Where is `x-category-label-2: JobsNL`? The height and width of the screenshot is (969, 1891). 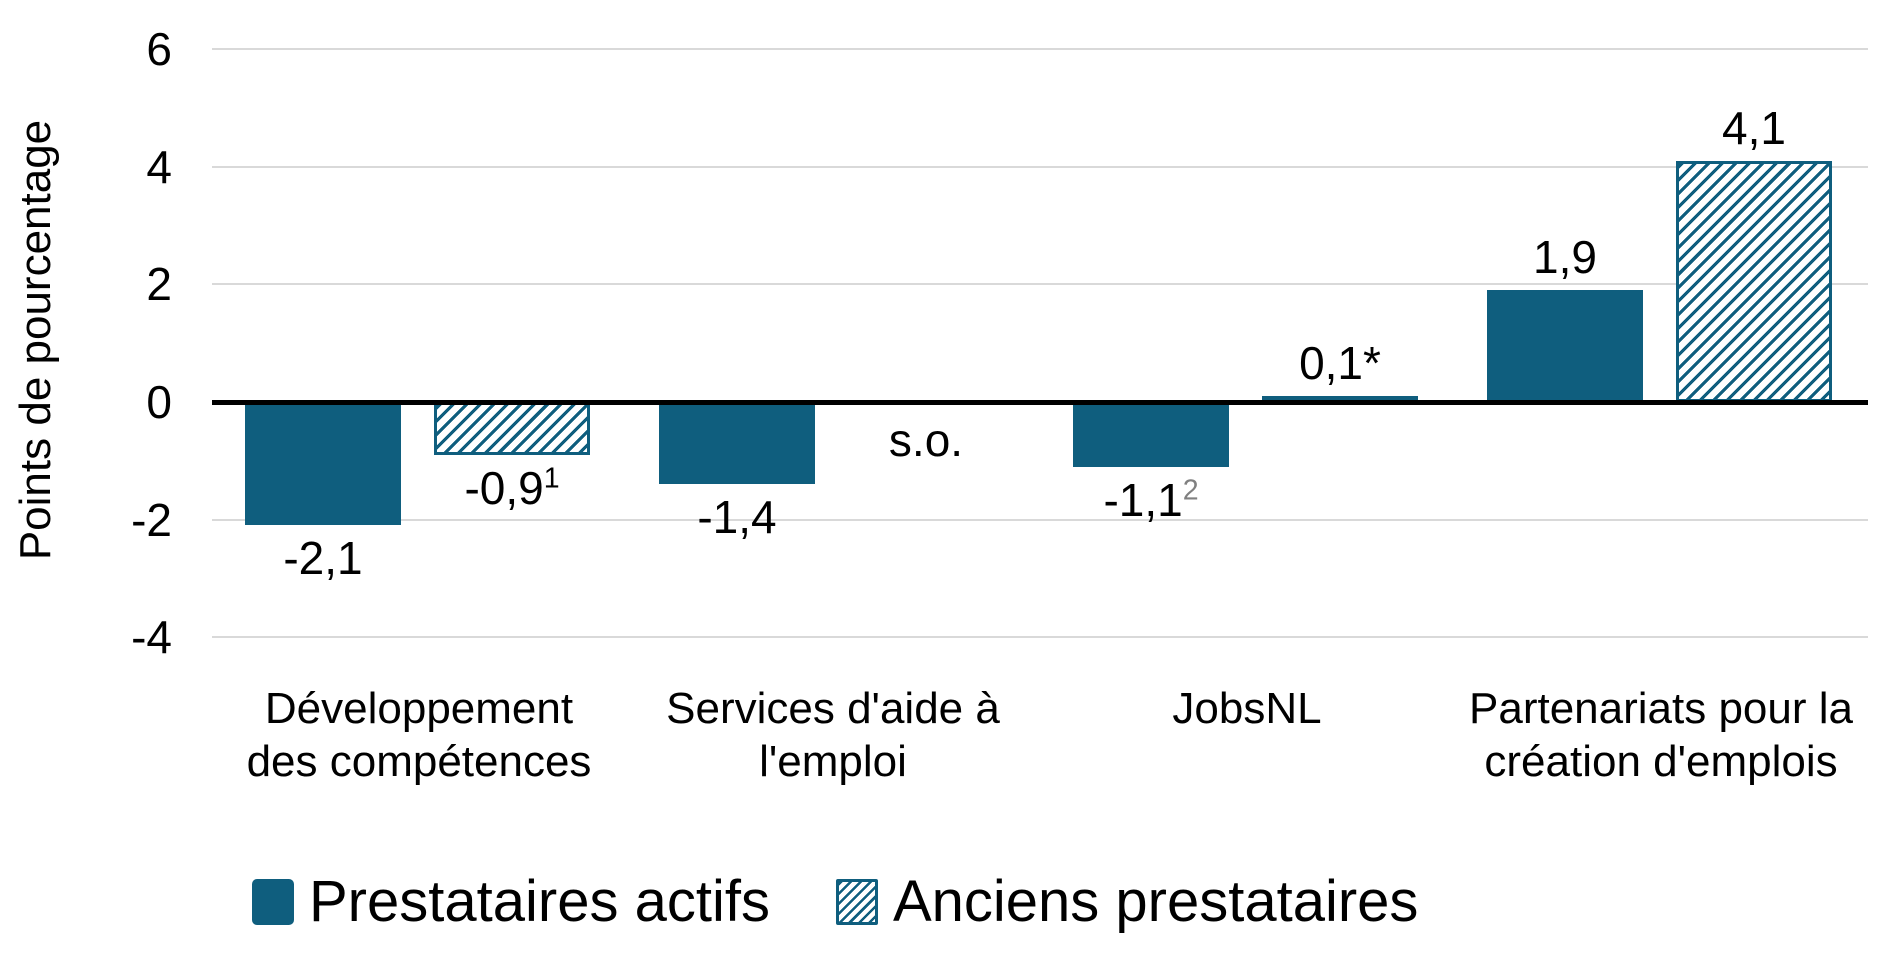 x-category-label-2: JobsNL is located at coordinates (1247, 708).